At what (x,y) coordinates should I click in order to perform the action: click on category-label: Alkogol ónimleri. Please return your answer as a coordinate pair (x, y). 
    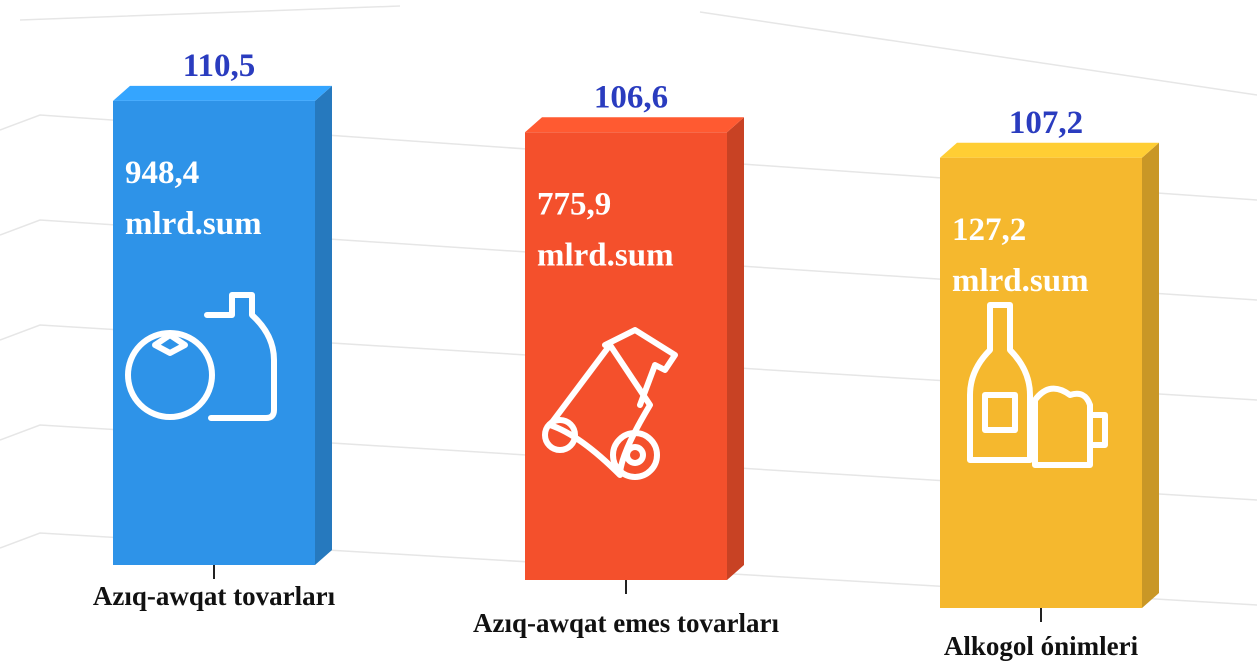
    Looking at the image, I should click on (1041, 646).